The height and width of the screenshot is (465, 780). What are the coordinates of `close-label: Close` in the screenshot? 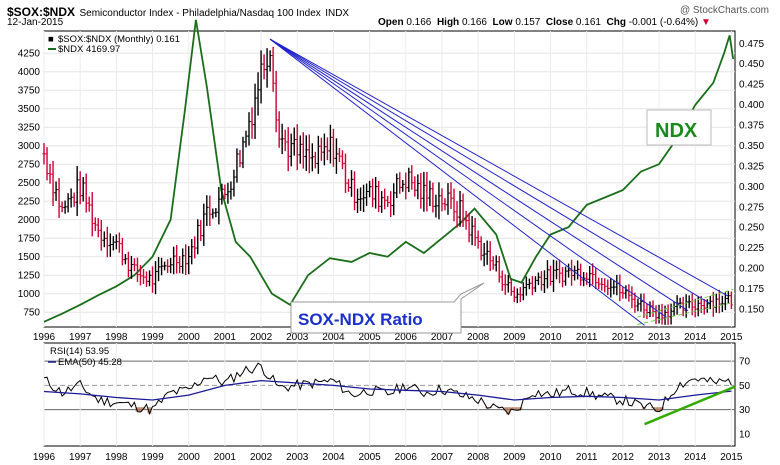 It's located at (559, 22).